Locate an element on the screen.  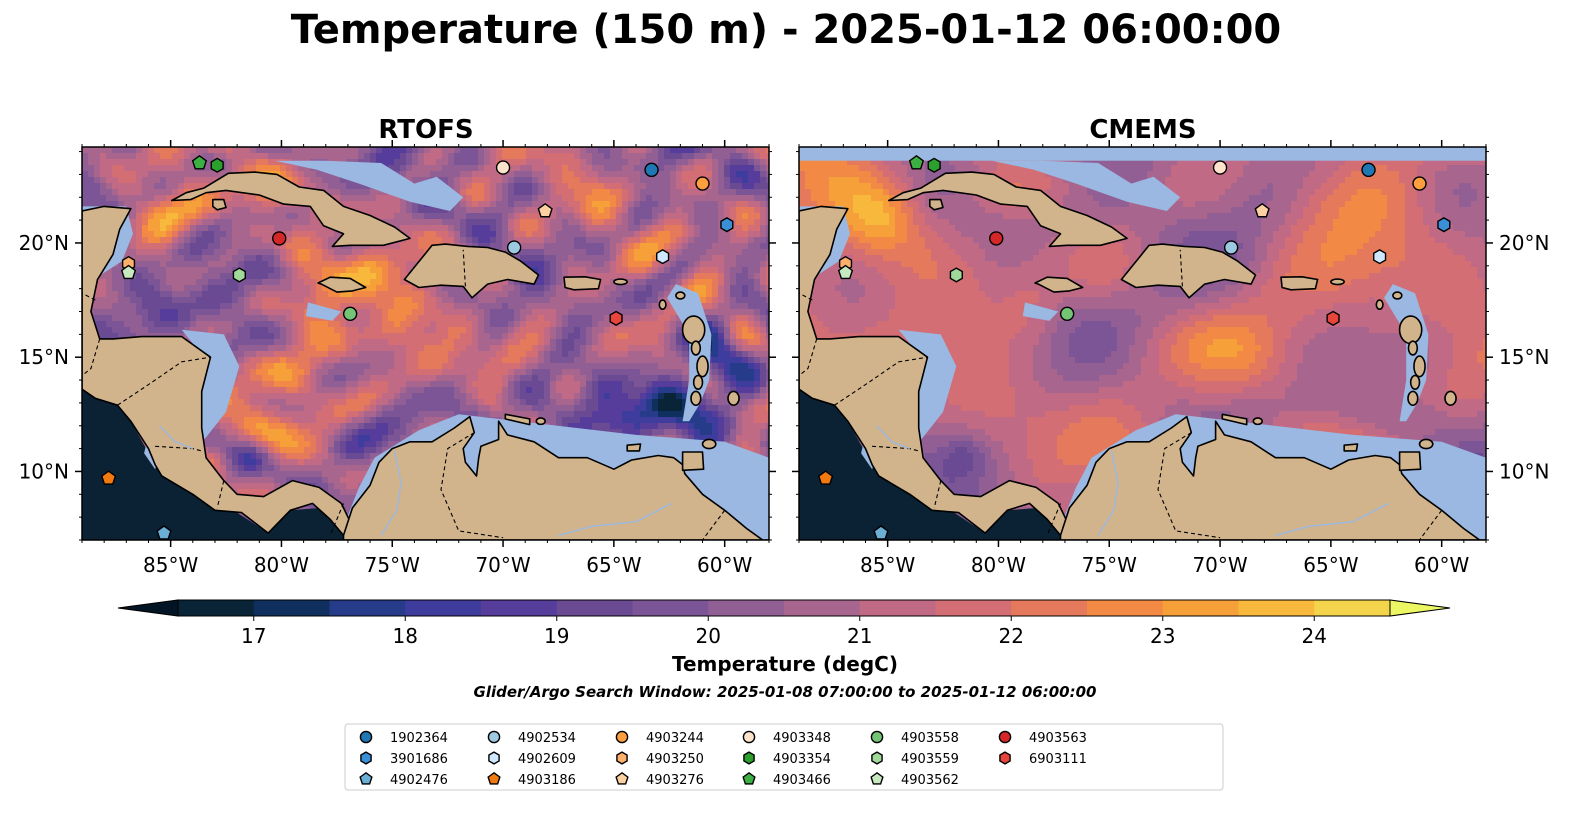
legend-item: 4903348 is located at coordinates (786, 738).